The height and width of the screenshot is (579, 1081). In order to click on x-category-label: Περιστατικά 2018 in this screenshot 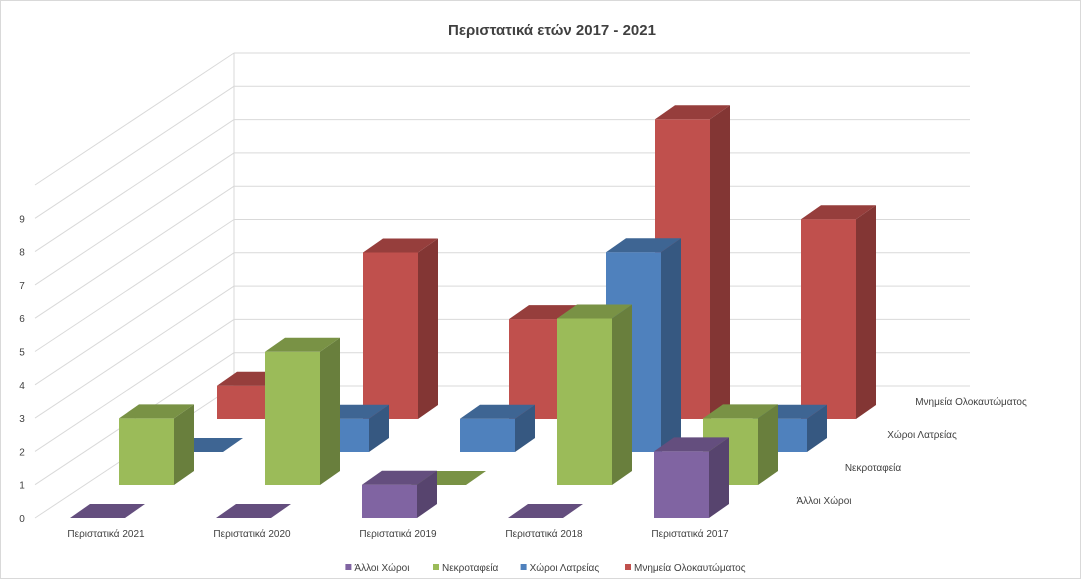, I will do `click(544, 534)`.